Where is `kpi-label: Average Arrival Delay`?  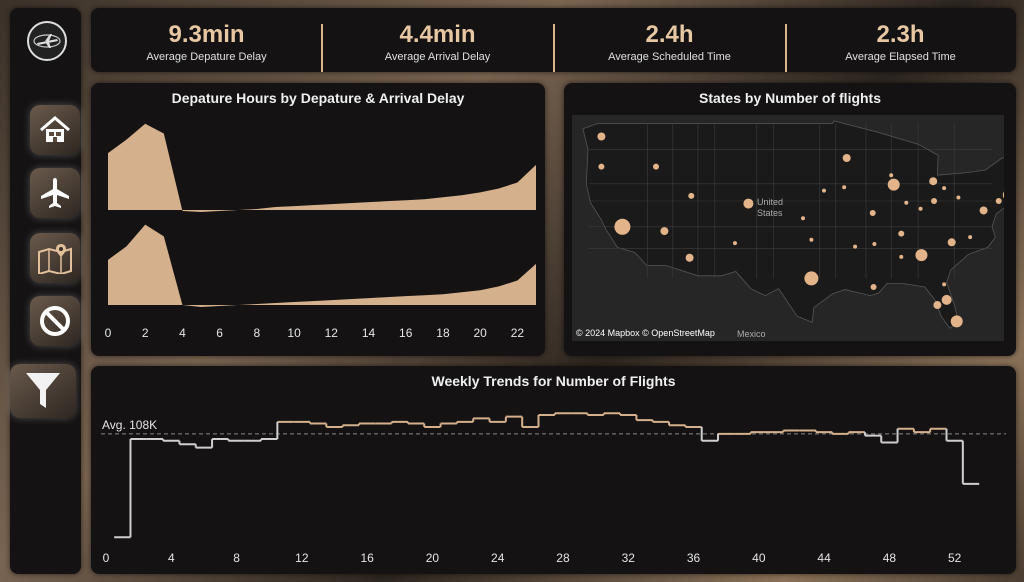
kpi-label: Average Arrival Delay is located at coordinates (437, 57).